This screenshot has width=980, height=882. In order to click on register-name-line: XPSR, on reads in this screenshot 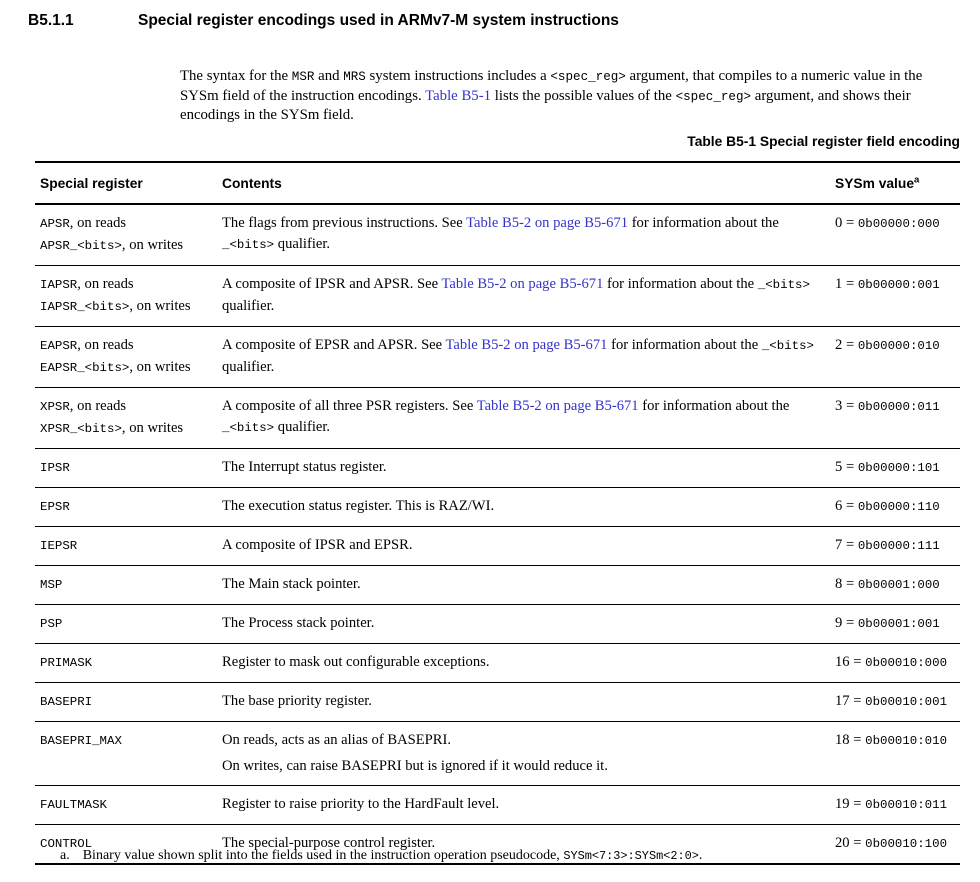, I will do `click(126, 407)`.